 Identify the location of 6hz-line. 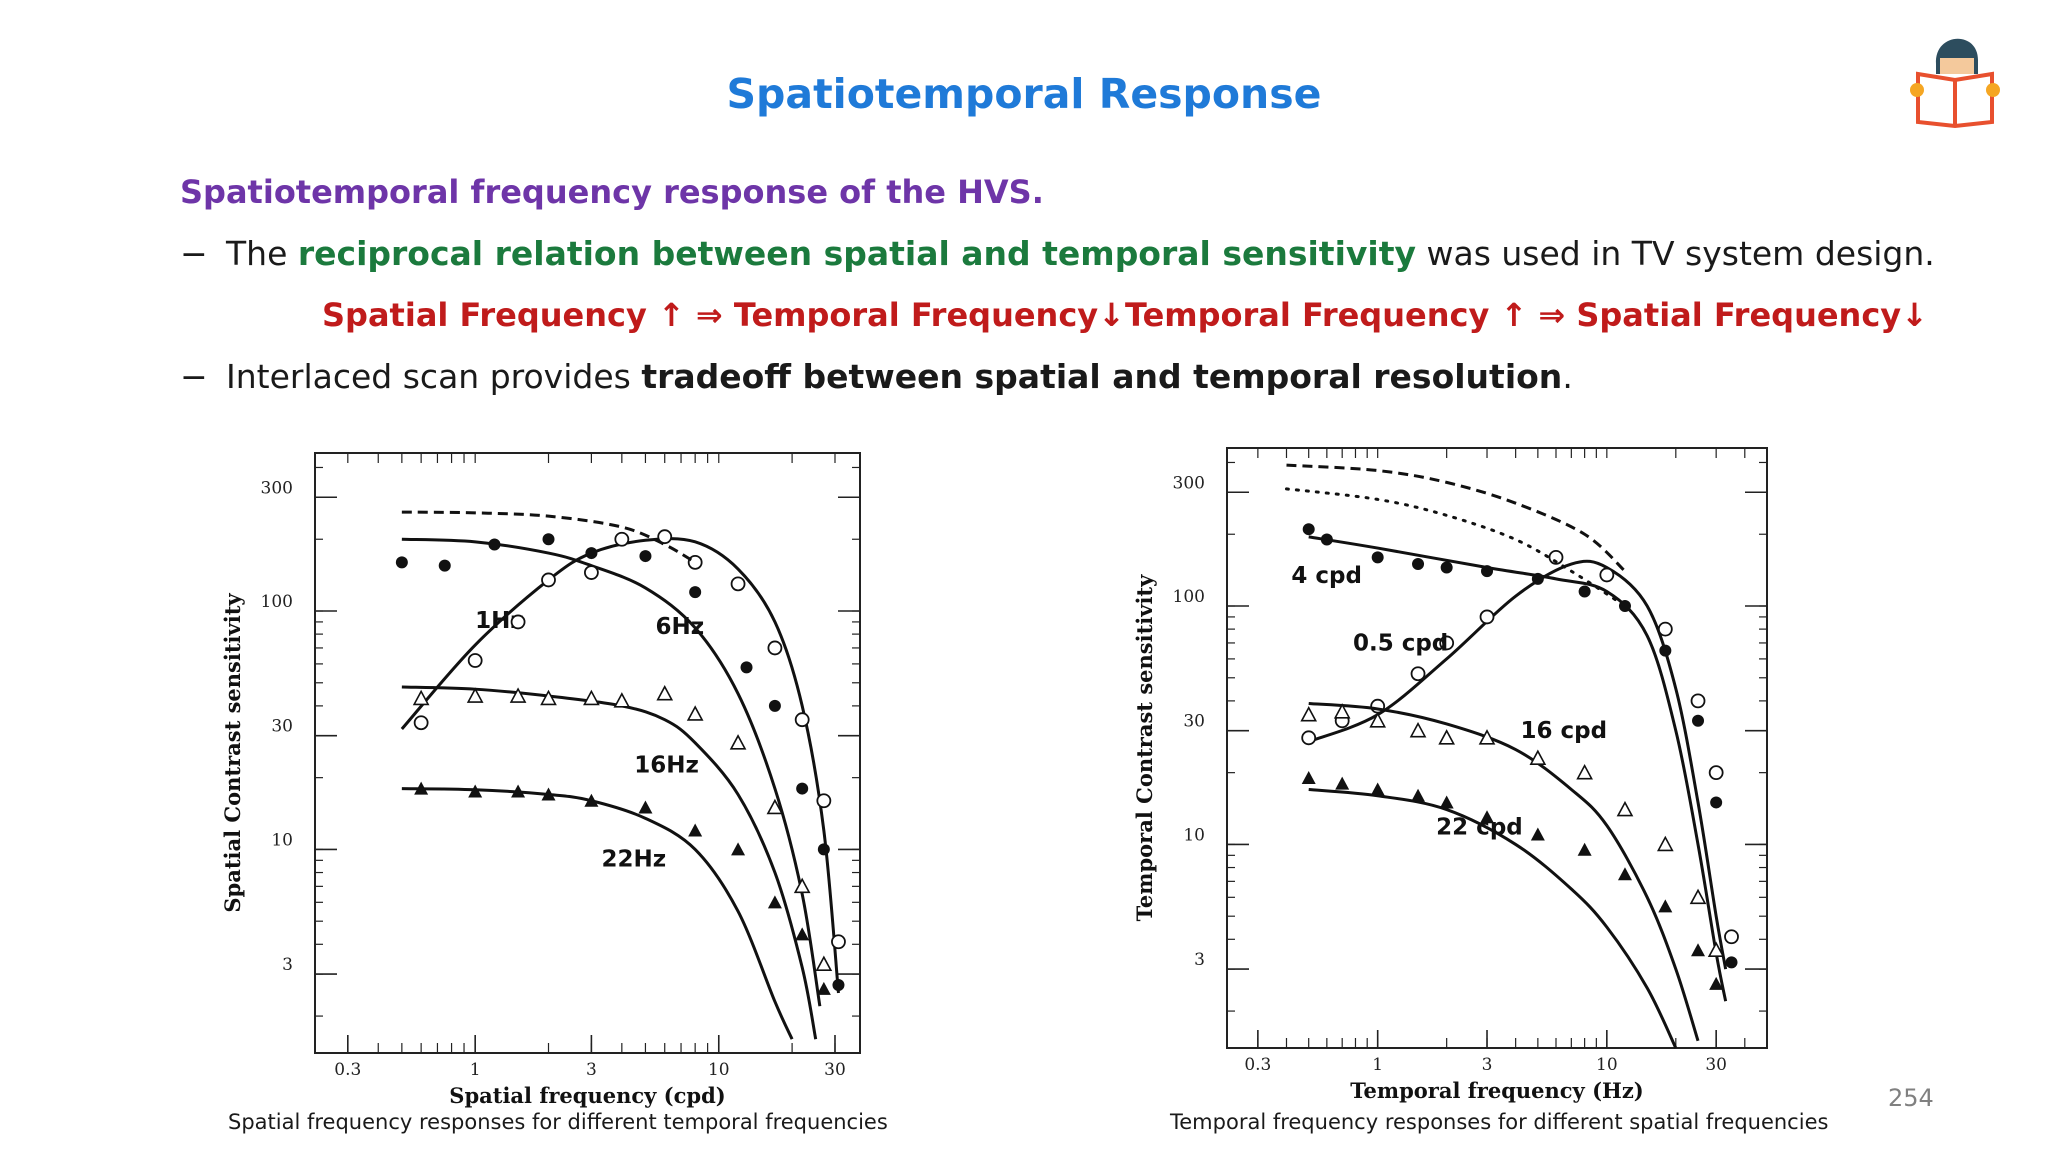
(620, 765).